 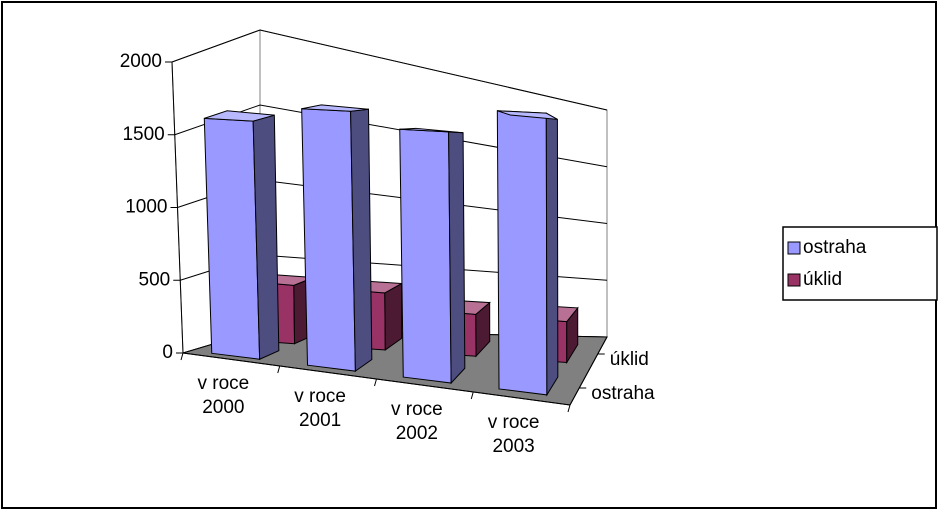 I want to click on y-tick-label: 1000, so click(x=146, y=207).